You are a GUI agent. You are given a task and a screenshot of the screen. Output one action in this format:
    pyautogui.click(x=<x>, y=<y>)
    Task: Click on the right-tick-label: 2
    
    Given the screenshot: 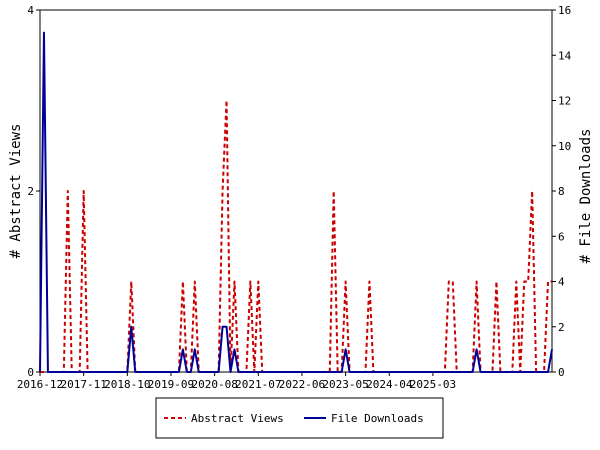 What is the action you would take?
    pyautogui.click(x=561, y=327)
    